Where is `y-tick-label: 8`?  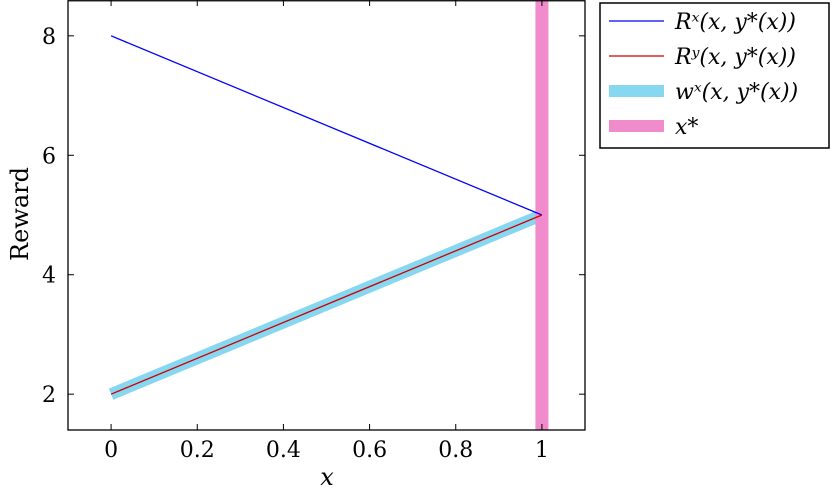 y-tick-label: 8 is located at coordinates (49, 37).